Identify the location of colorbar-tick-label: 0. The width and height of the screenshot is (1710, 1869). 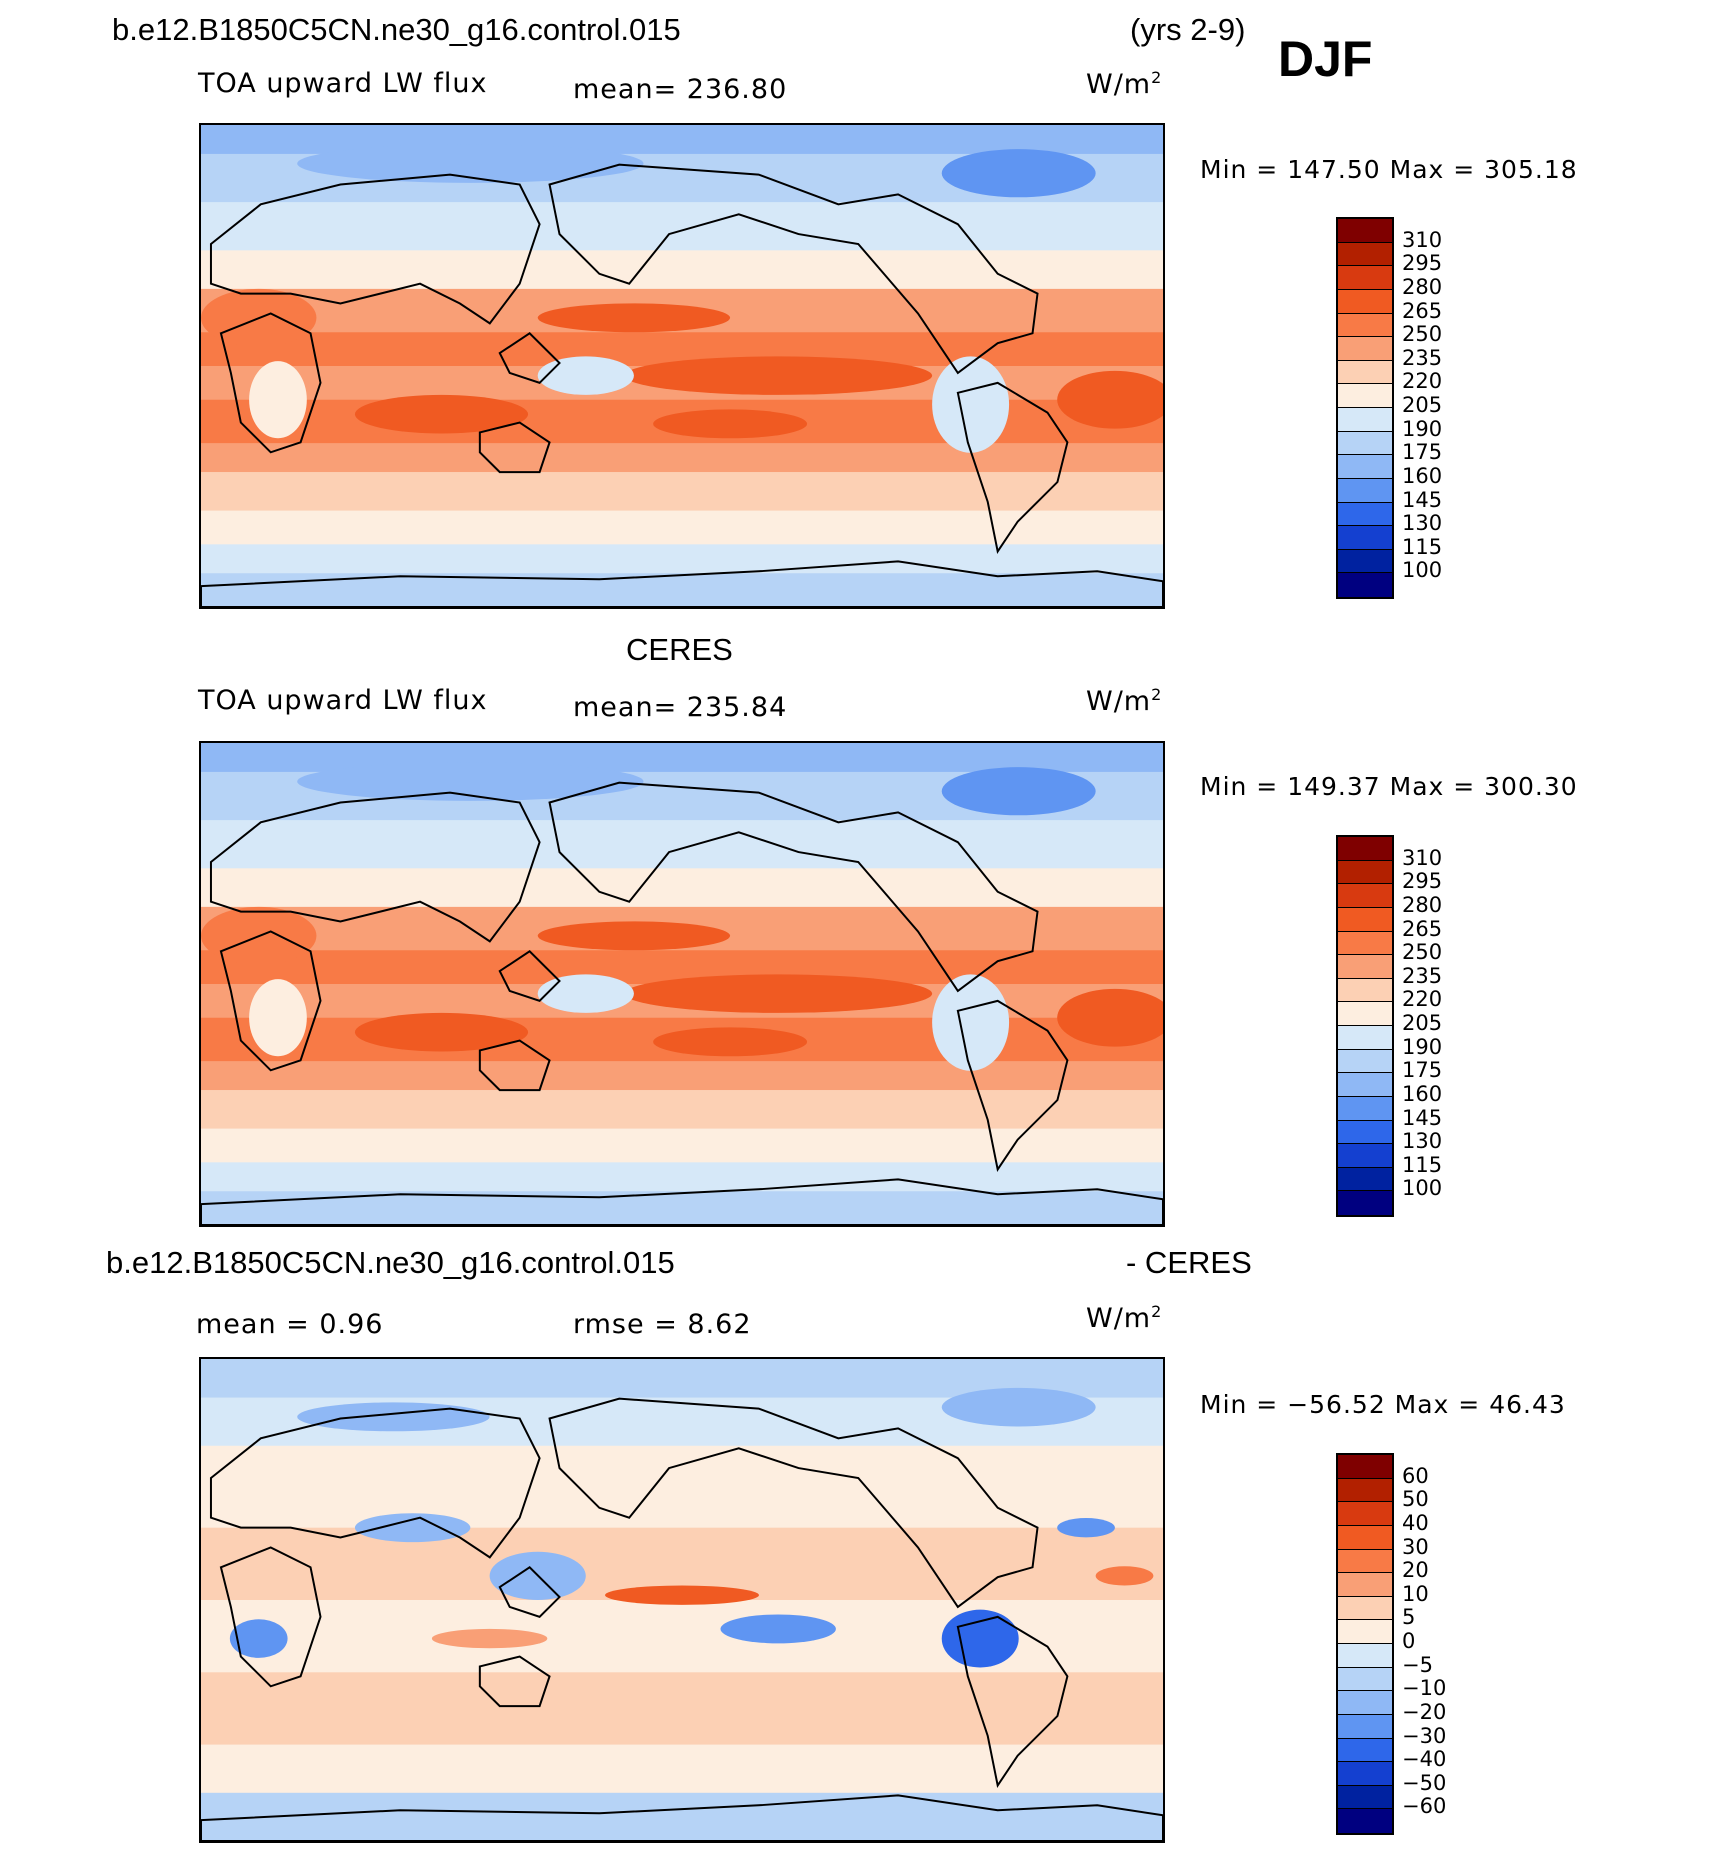
(1409, 1641).